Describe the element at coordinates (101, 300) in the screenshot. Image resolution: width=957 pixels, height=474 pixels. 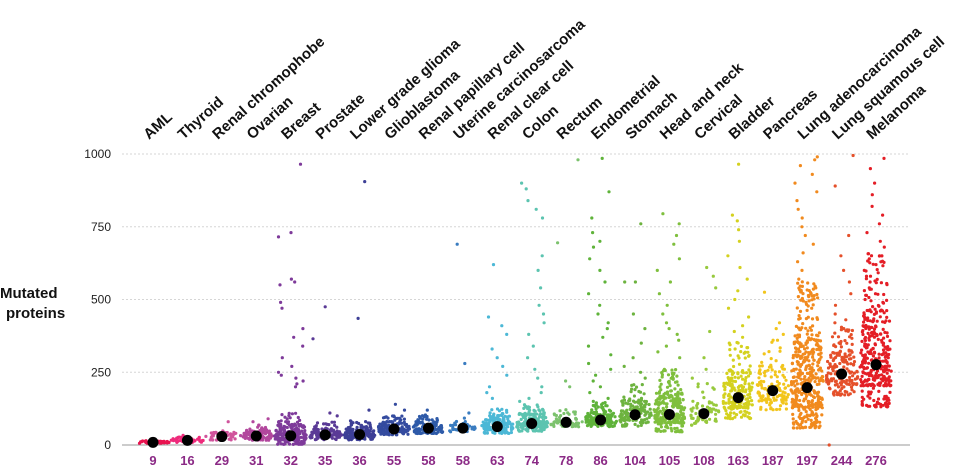
I see `y-tick-label: 500` at that location.